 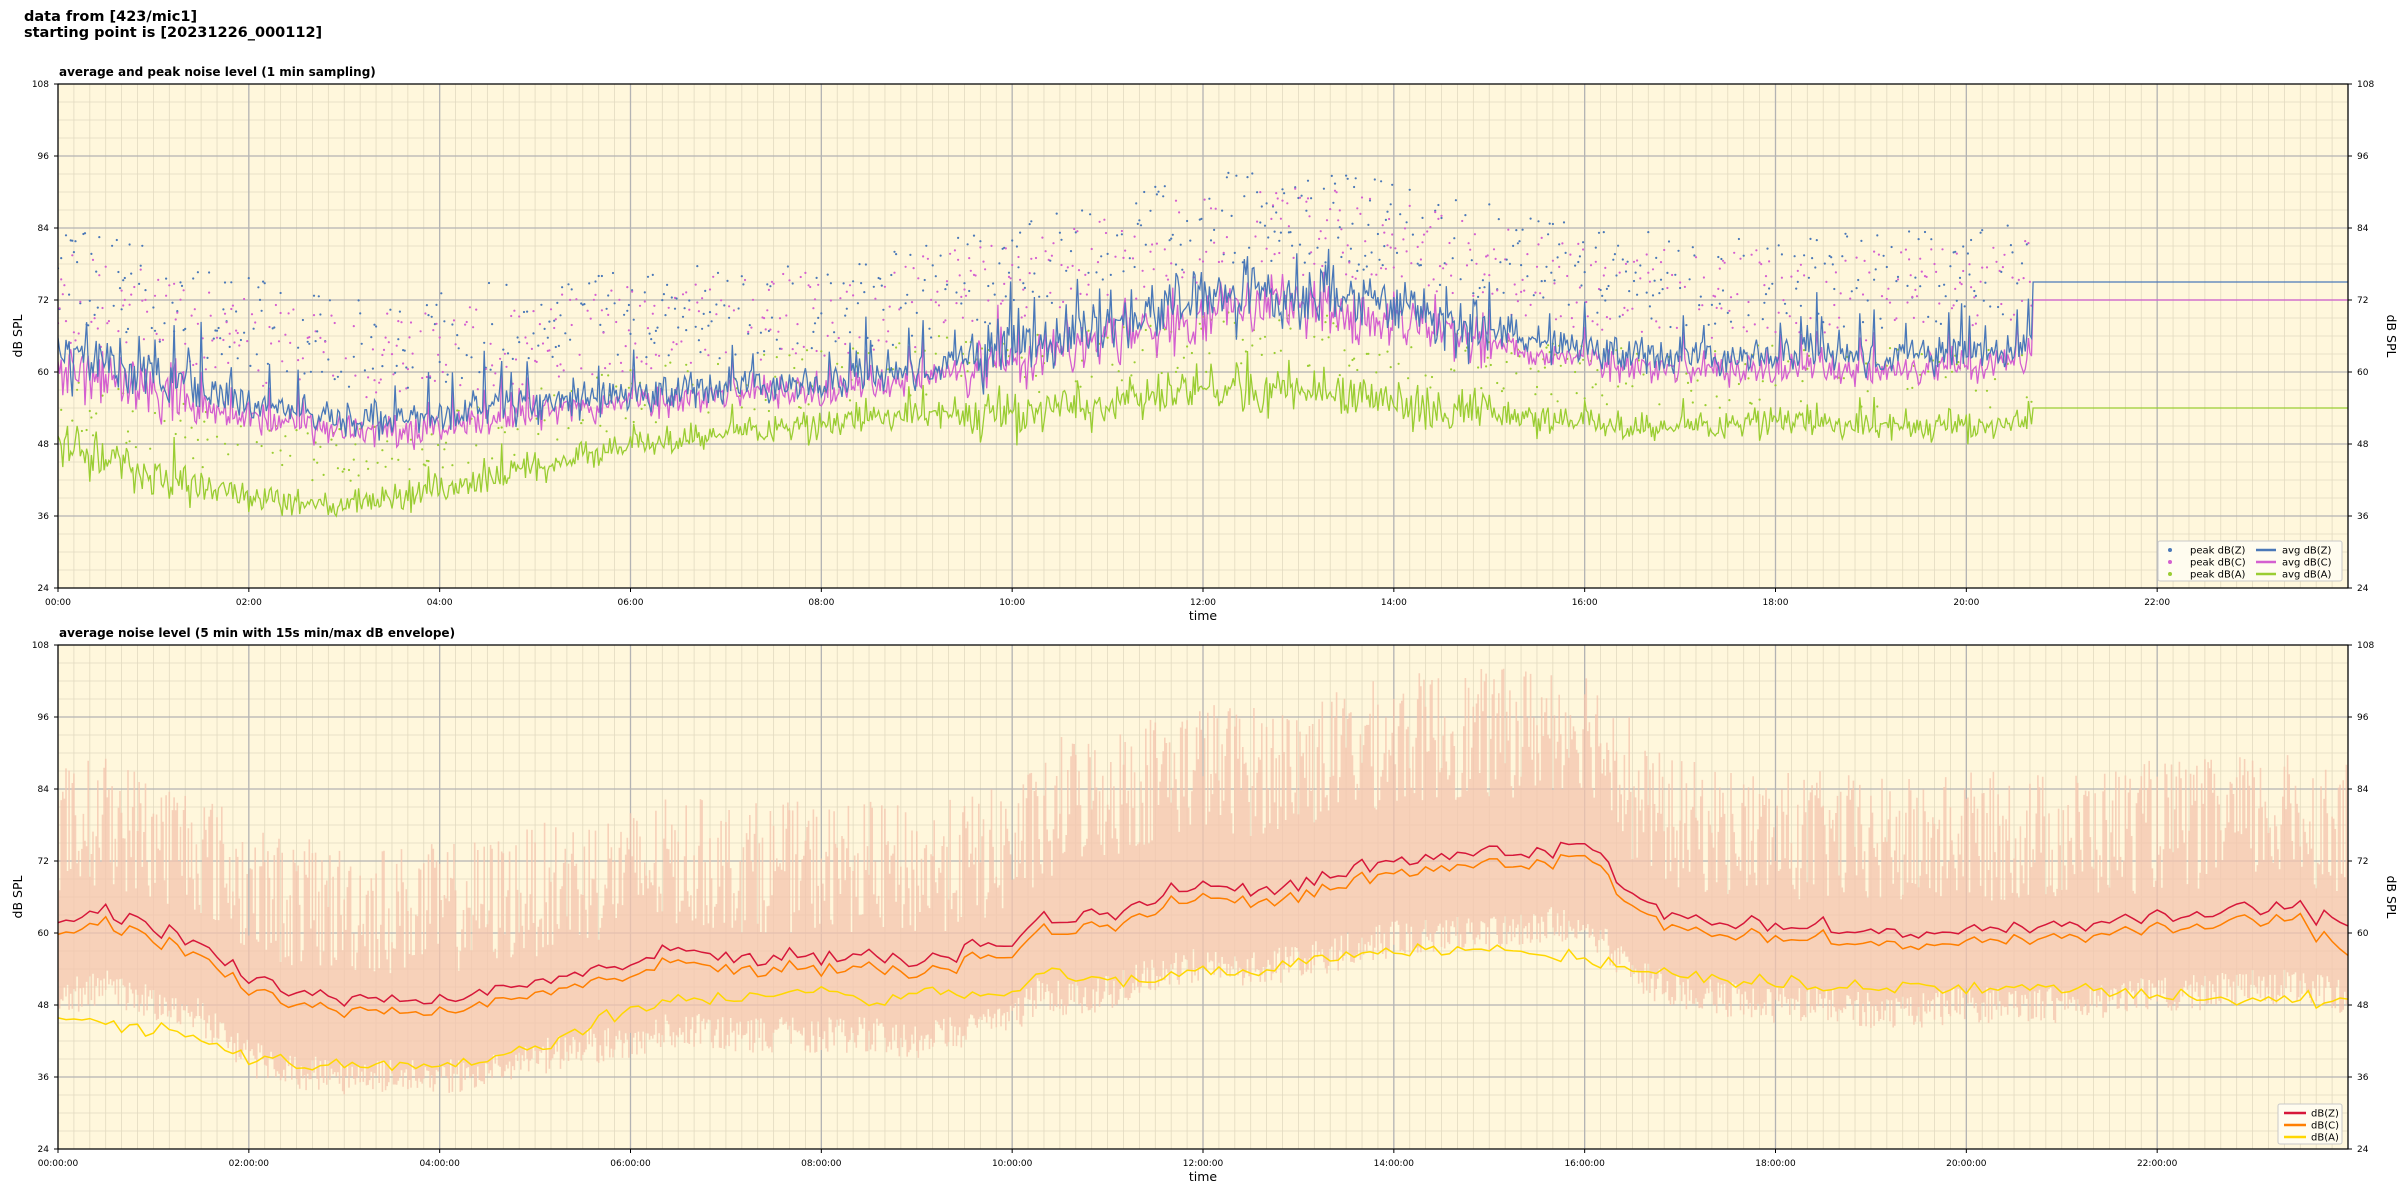 What do you see at coordinates (40, 646) in the screenshot?
I see `y-tick-label: 108` at bounding box center [40, 646].